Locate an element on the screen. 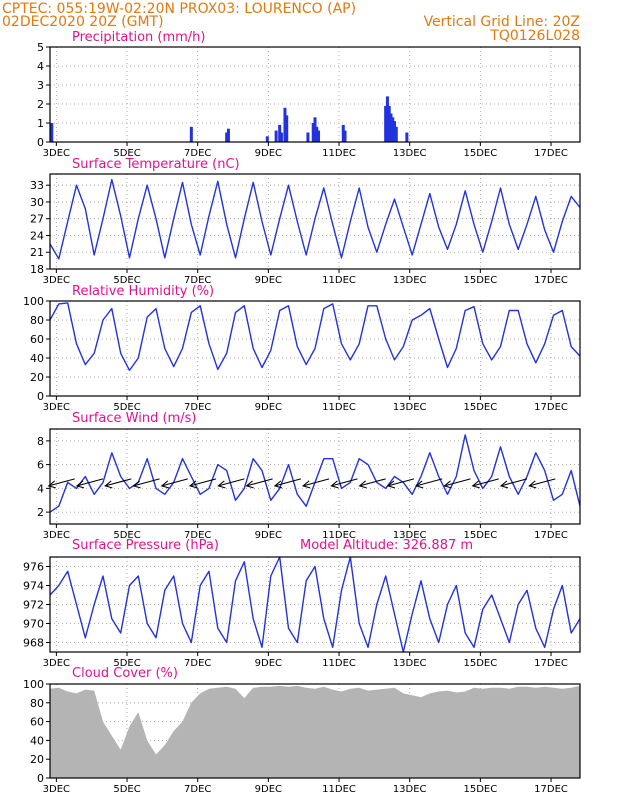 The height and width of the screenshot is (800, 618). y-tick-label: 0 is located at coordinates (40, 142).